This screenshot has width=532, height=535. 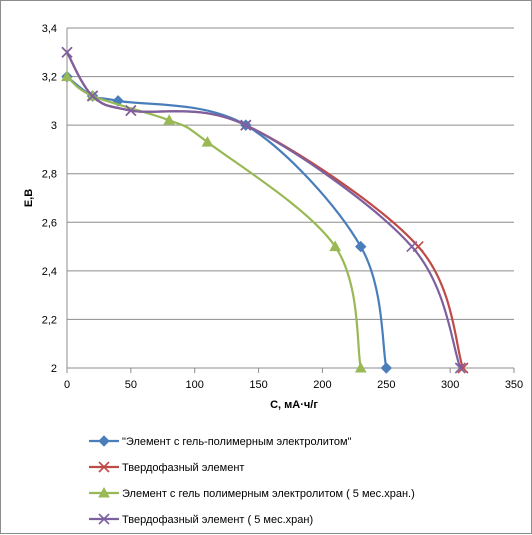 I want to click on legend-item-2: Твердофазный элемент, so click(x=166, y=467).